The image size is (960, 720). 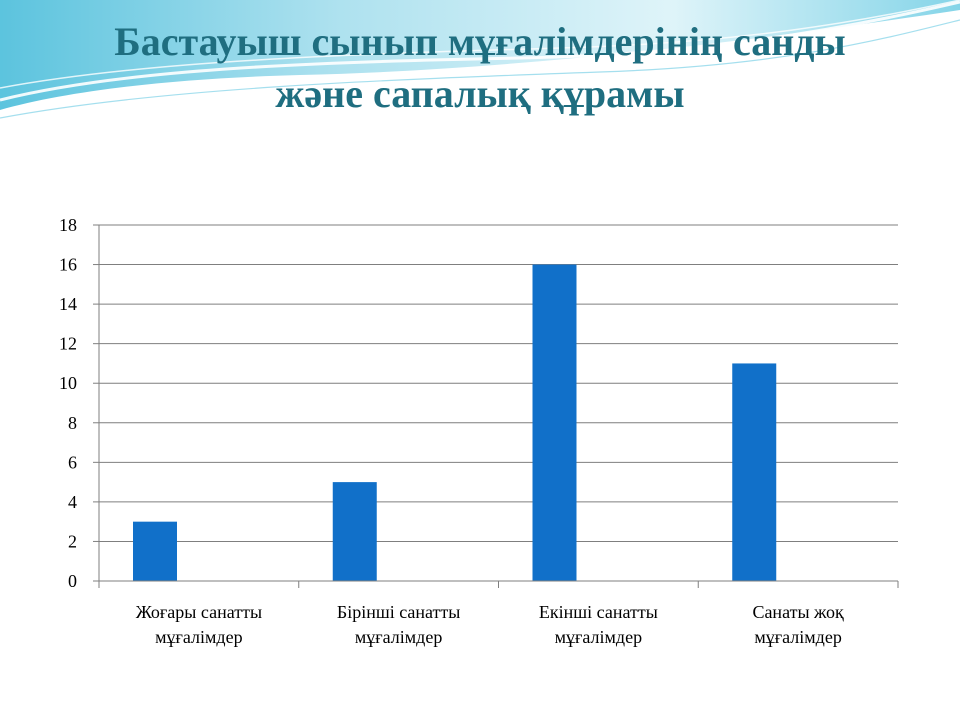 I want to click on y-tick-label: 0, so click(x=72, y=581).